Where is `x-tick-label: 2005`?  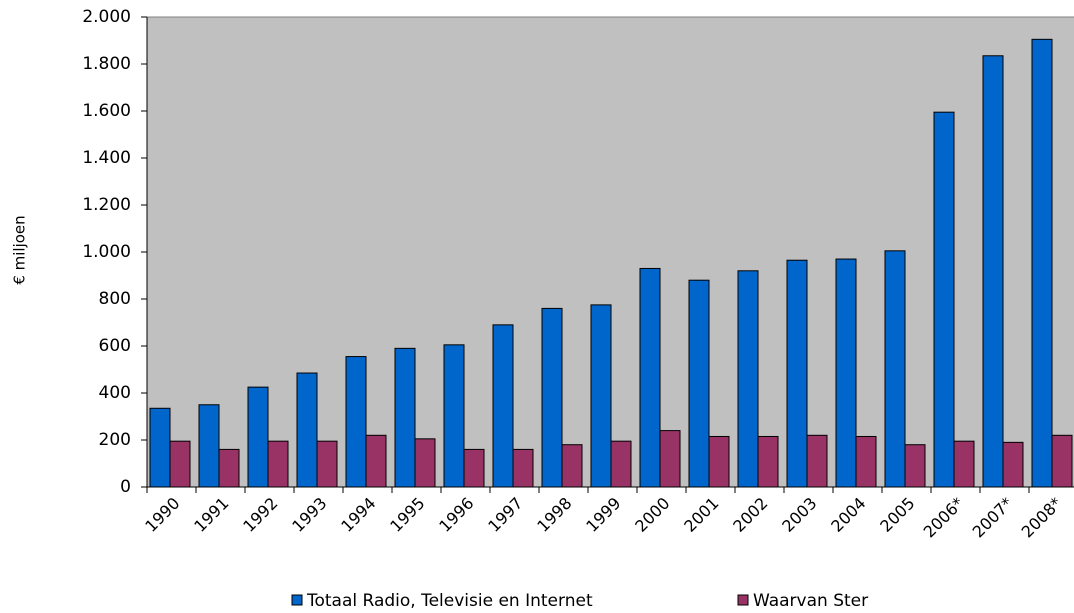
x-tick-label: 2005 is located at coordinates (897, 515).